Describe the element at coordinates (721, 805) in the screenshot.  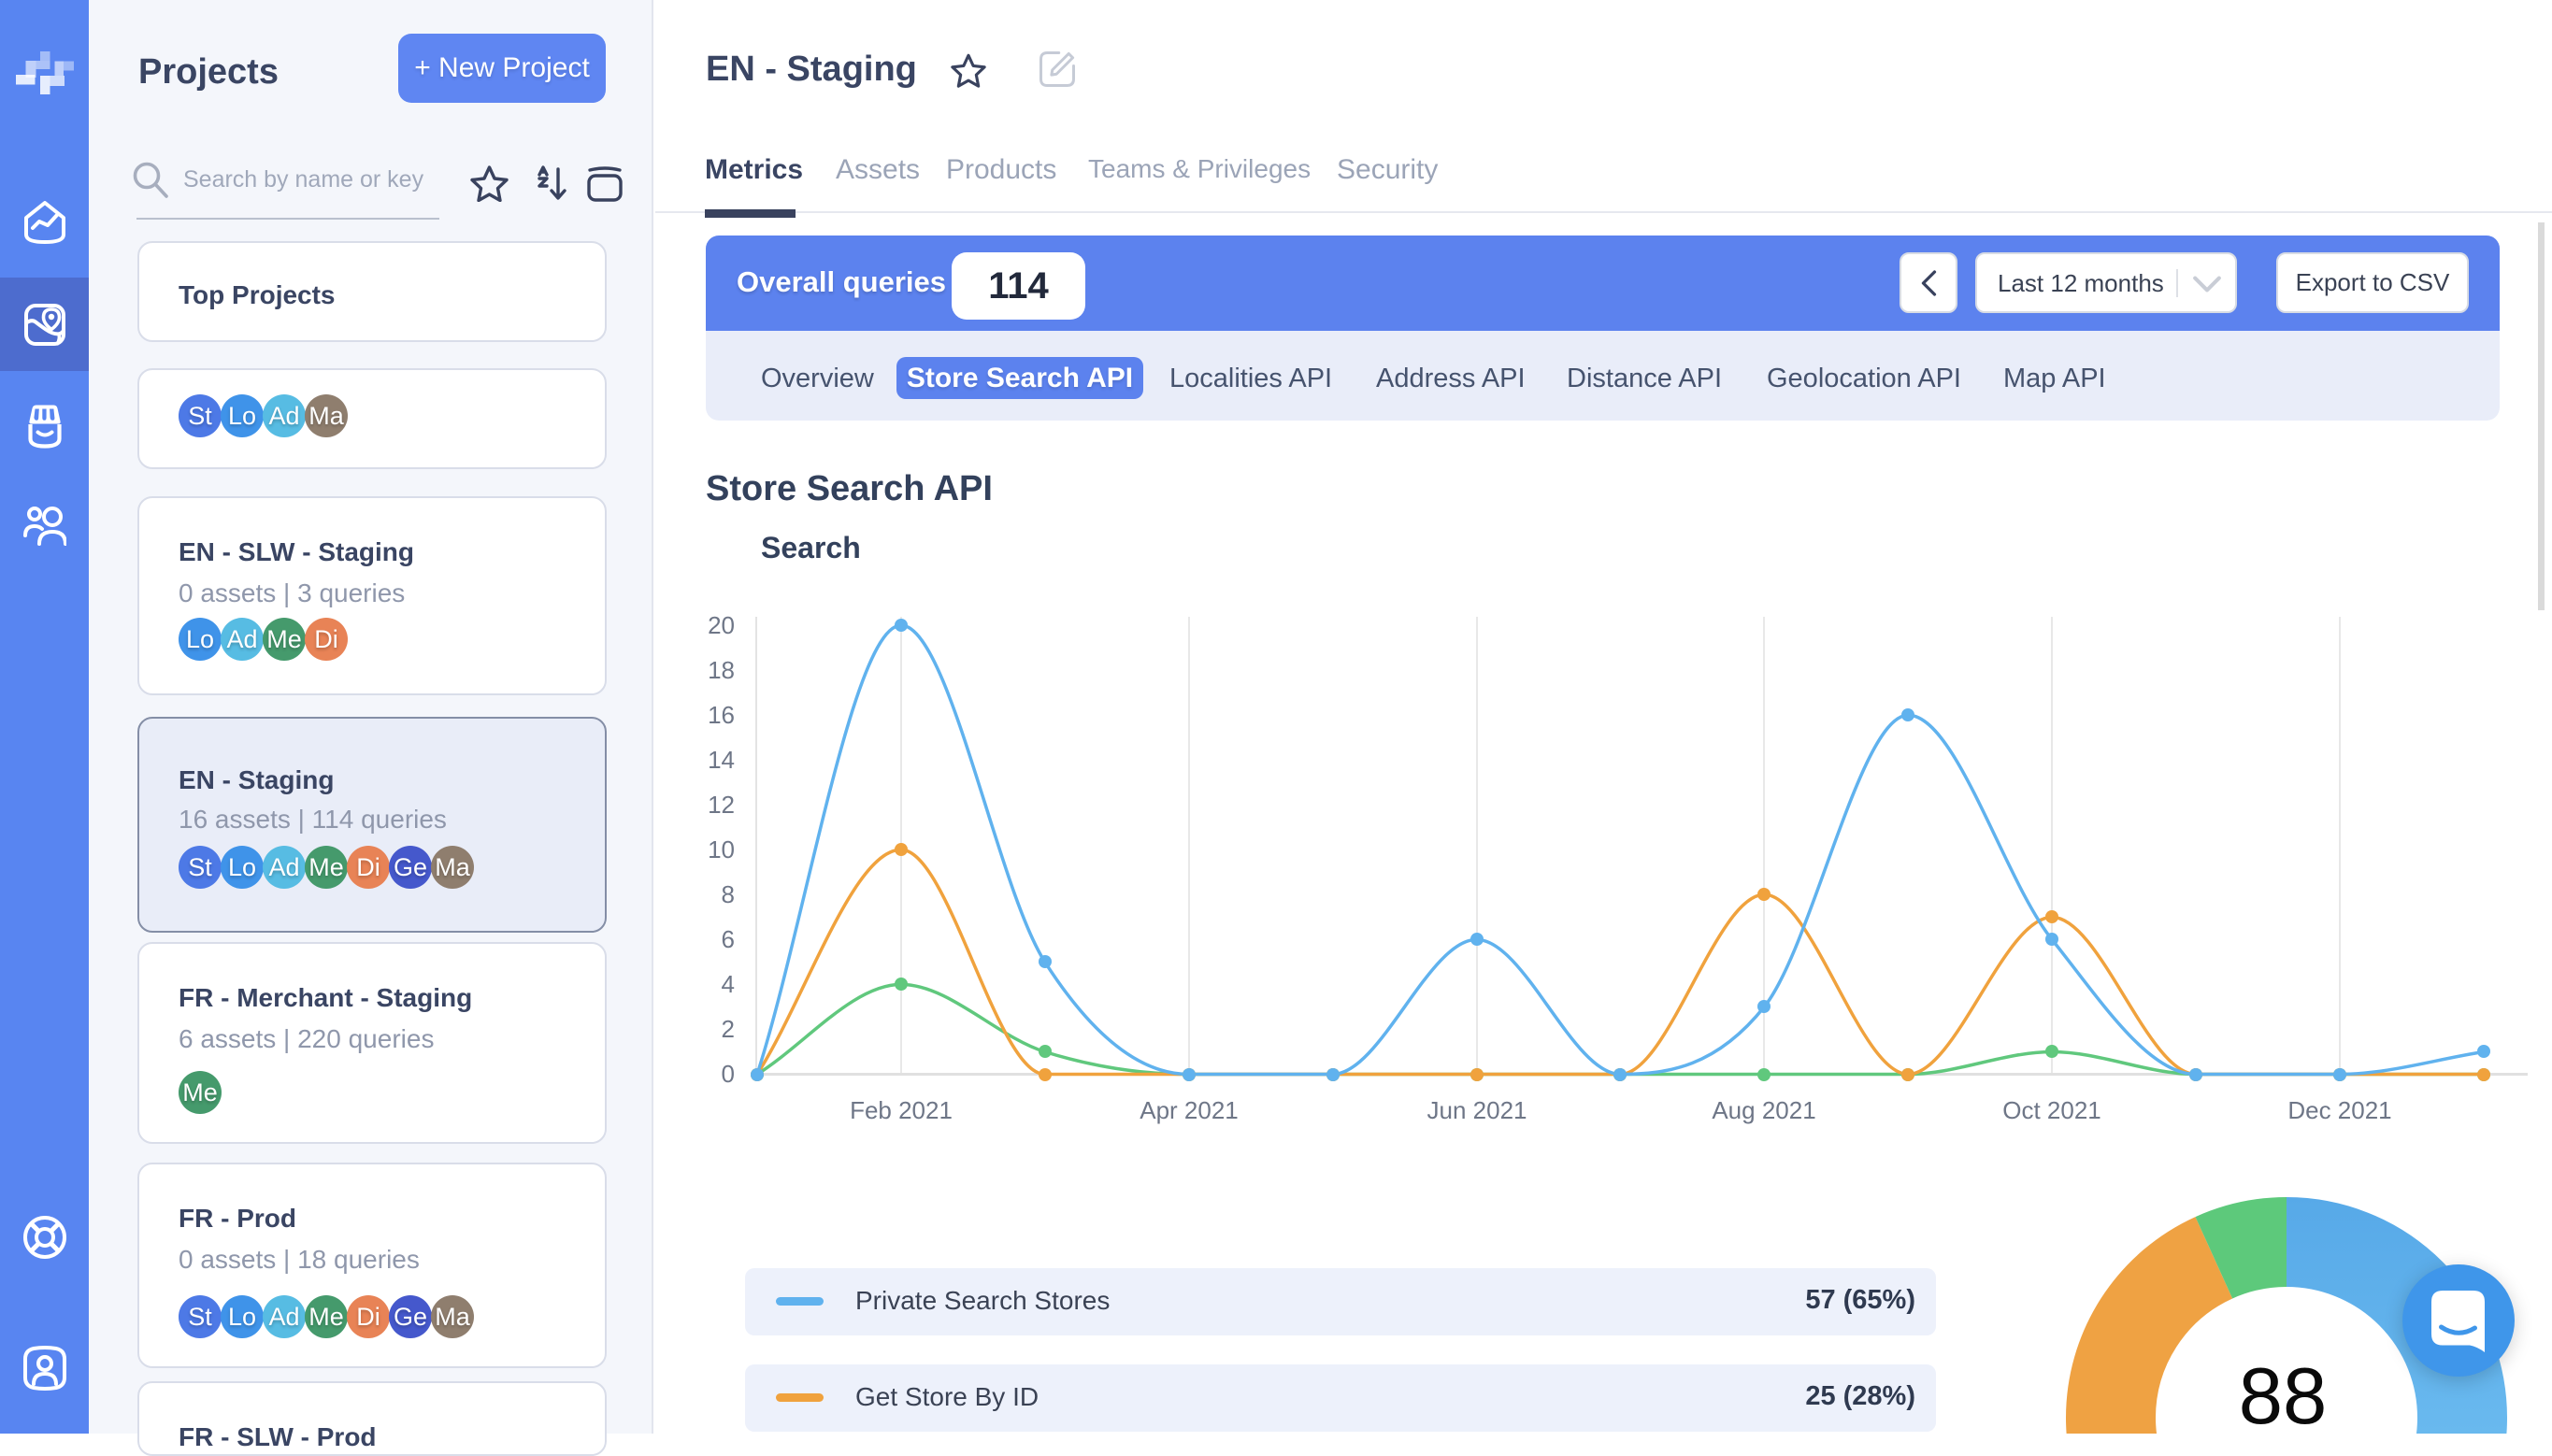
I see `svg-text: 12` at that location.